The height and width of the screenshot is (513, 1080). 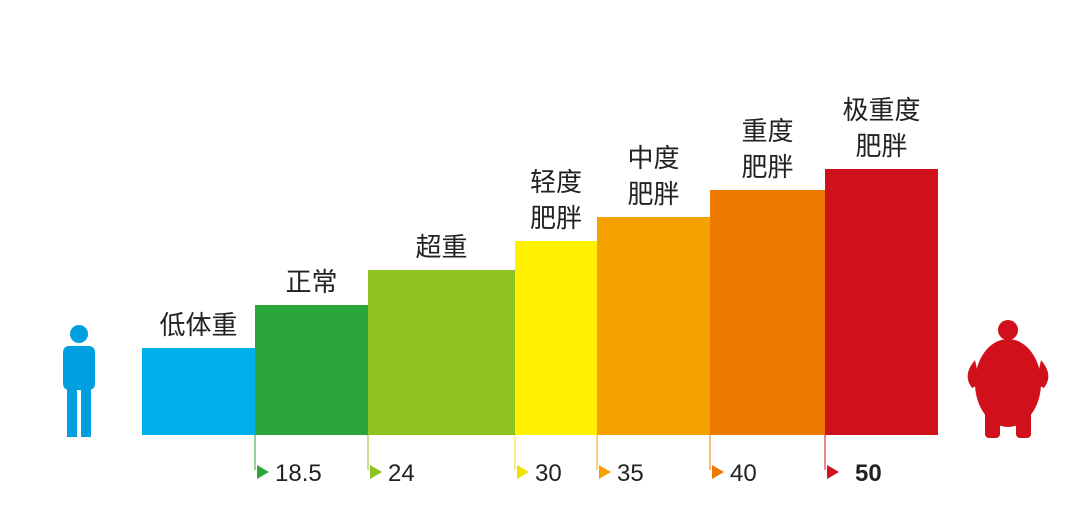 I want to click on level-label: 超重, so click(x=441, y=248).